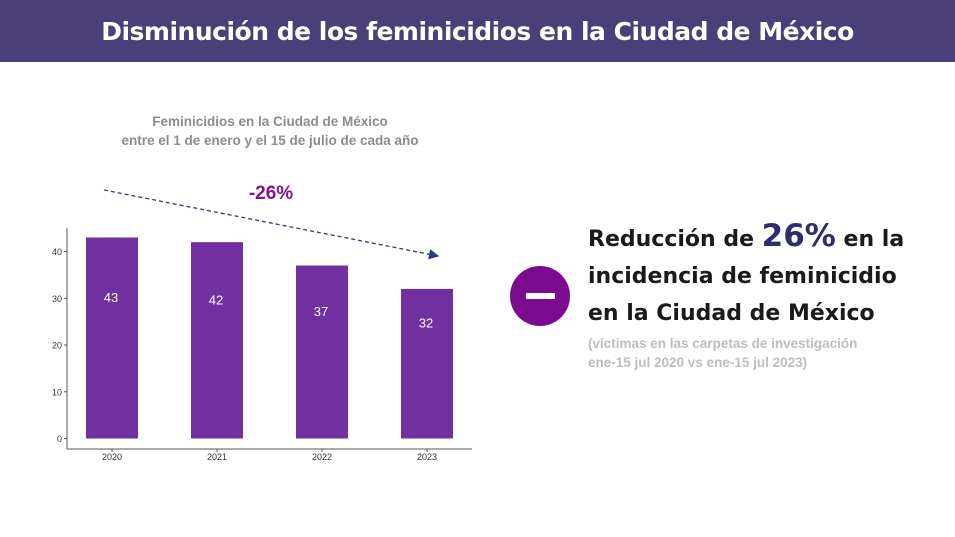  I want to click on chart-bars: 43 42 37 32, so click(269, 338).